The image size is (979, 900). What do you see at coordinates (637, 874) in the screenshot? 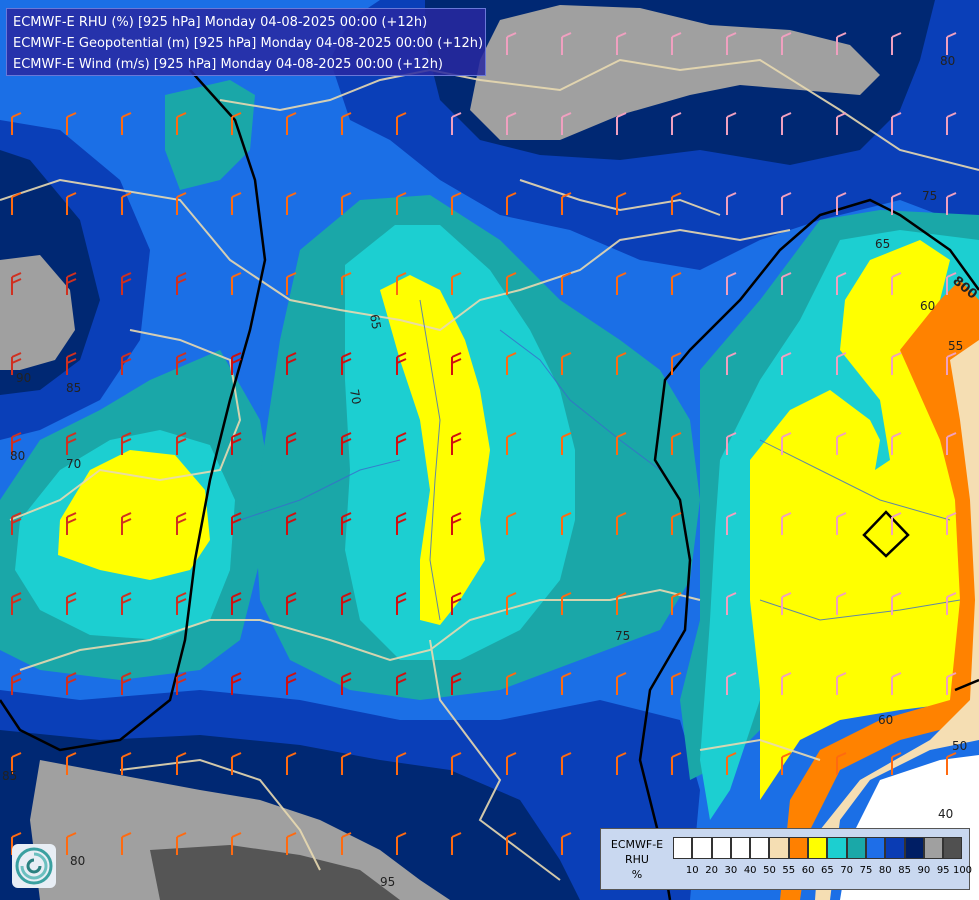
I see `legend-unit: %` at bounding box center [637, 874].